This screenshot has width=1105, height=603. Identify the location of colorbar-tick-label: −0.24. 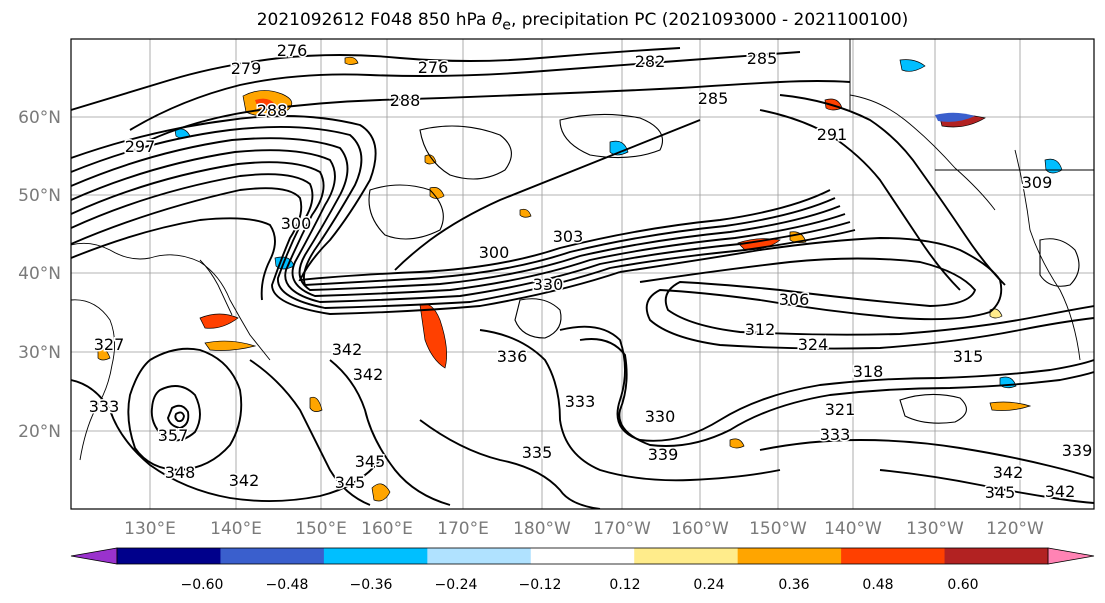
(456, 585).